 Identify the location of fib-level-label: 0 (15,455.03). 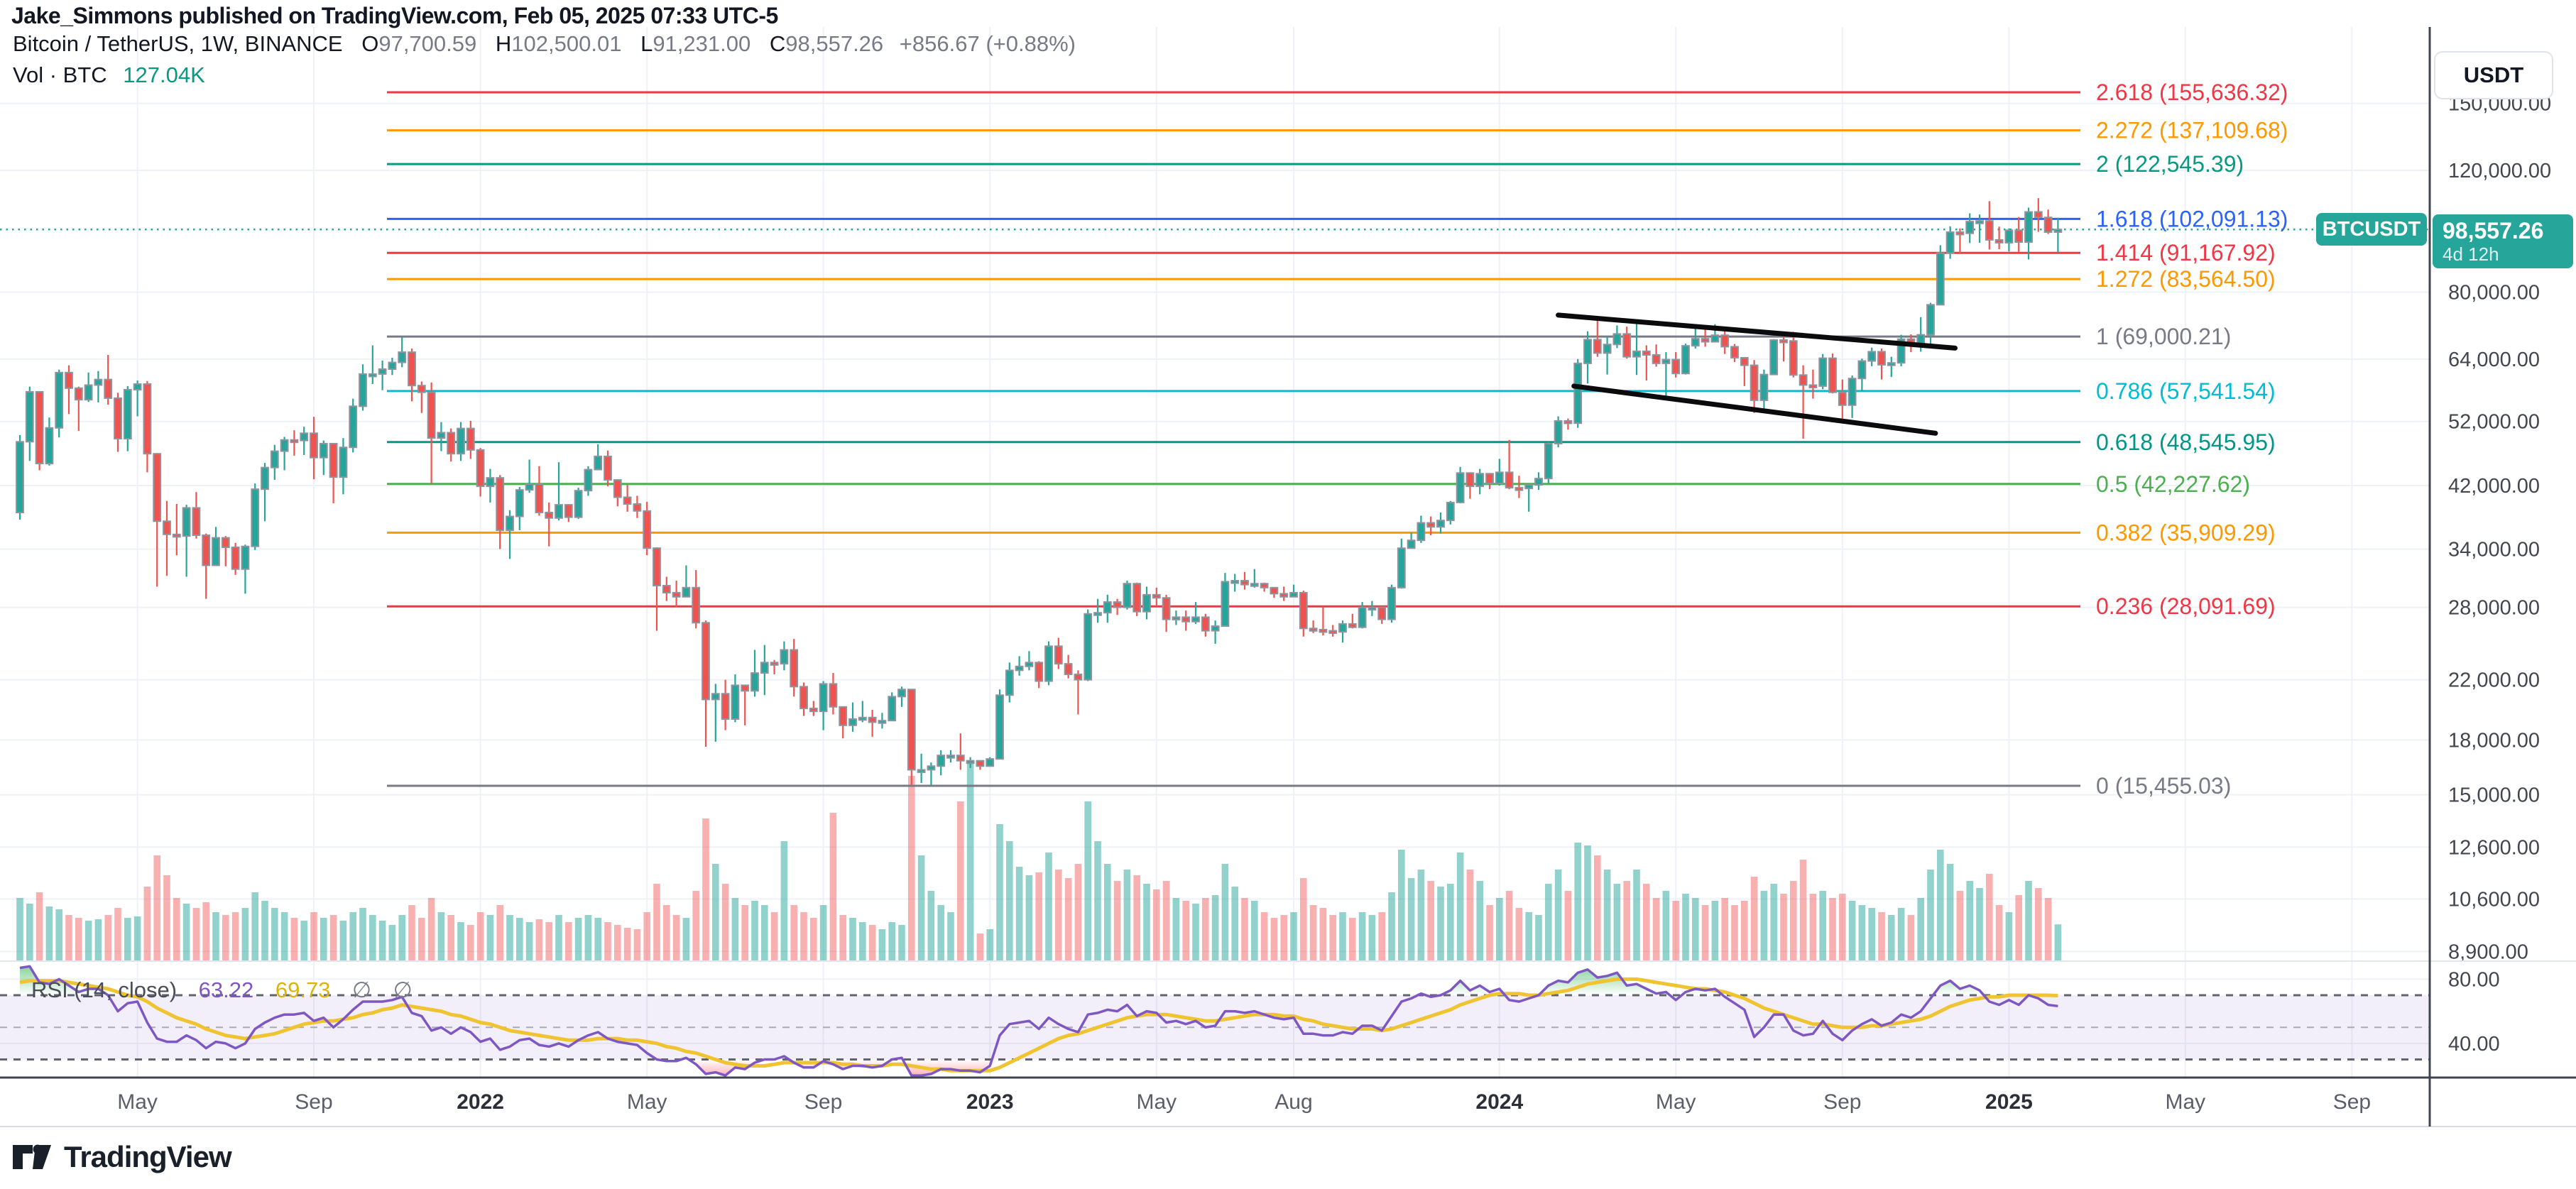
(2163, 786).